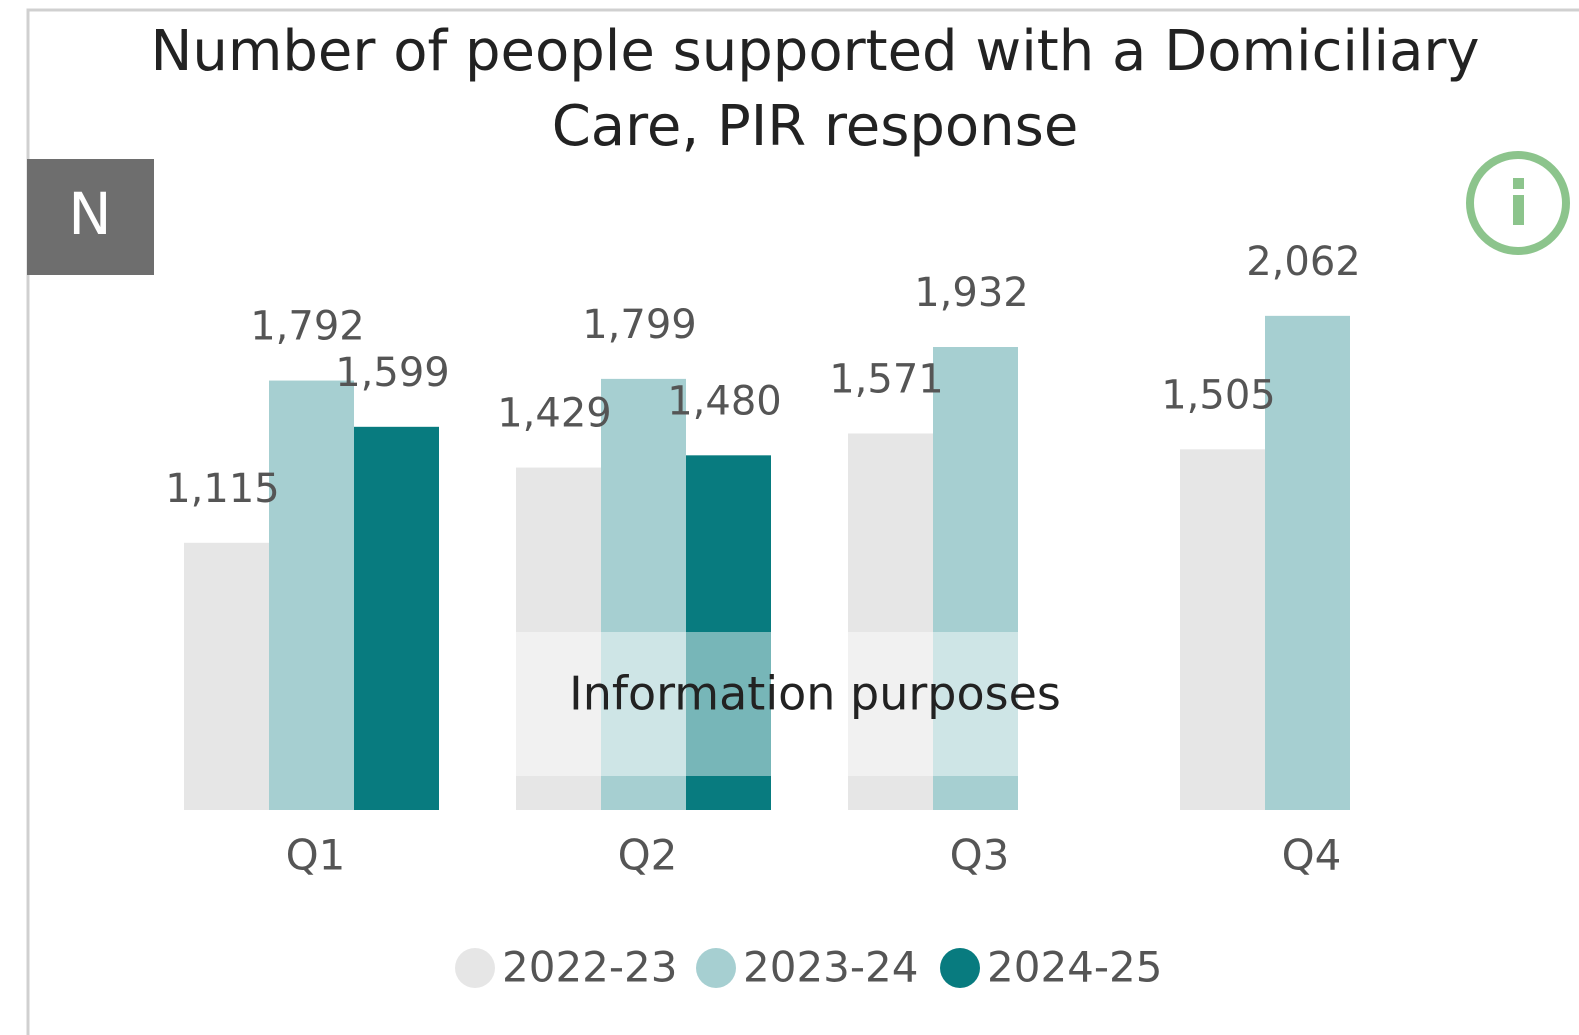 This screenshot has height=1035, width=1579. I want to click on chart-title: Care, PIR response, so click(815, 126).